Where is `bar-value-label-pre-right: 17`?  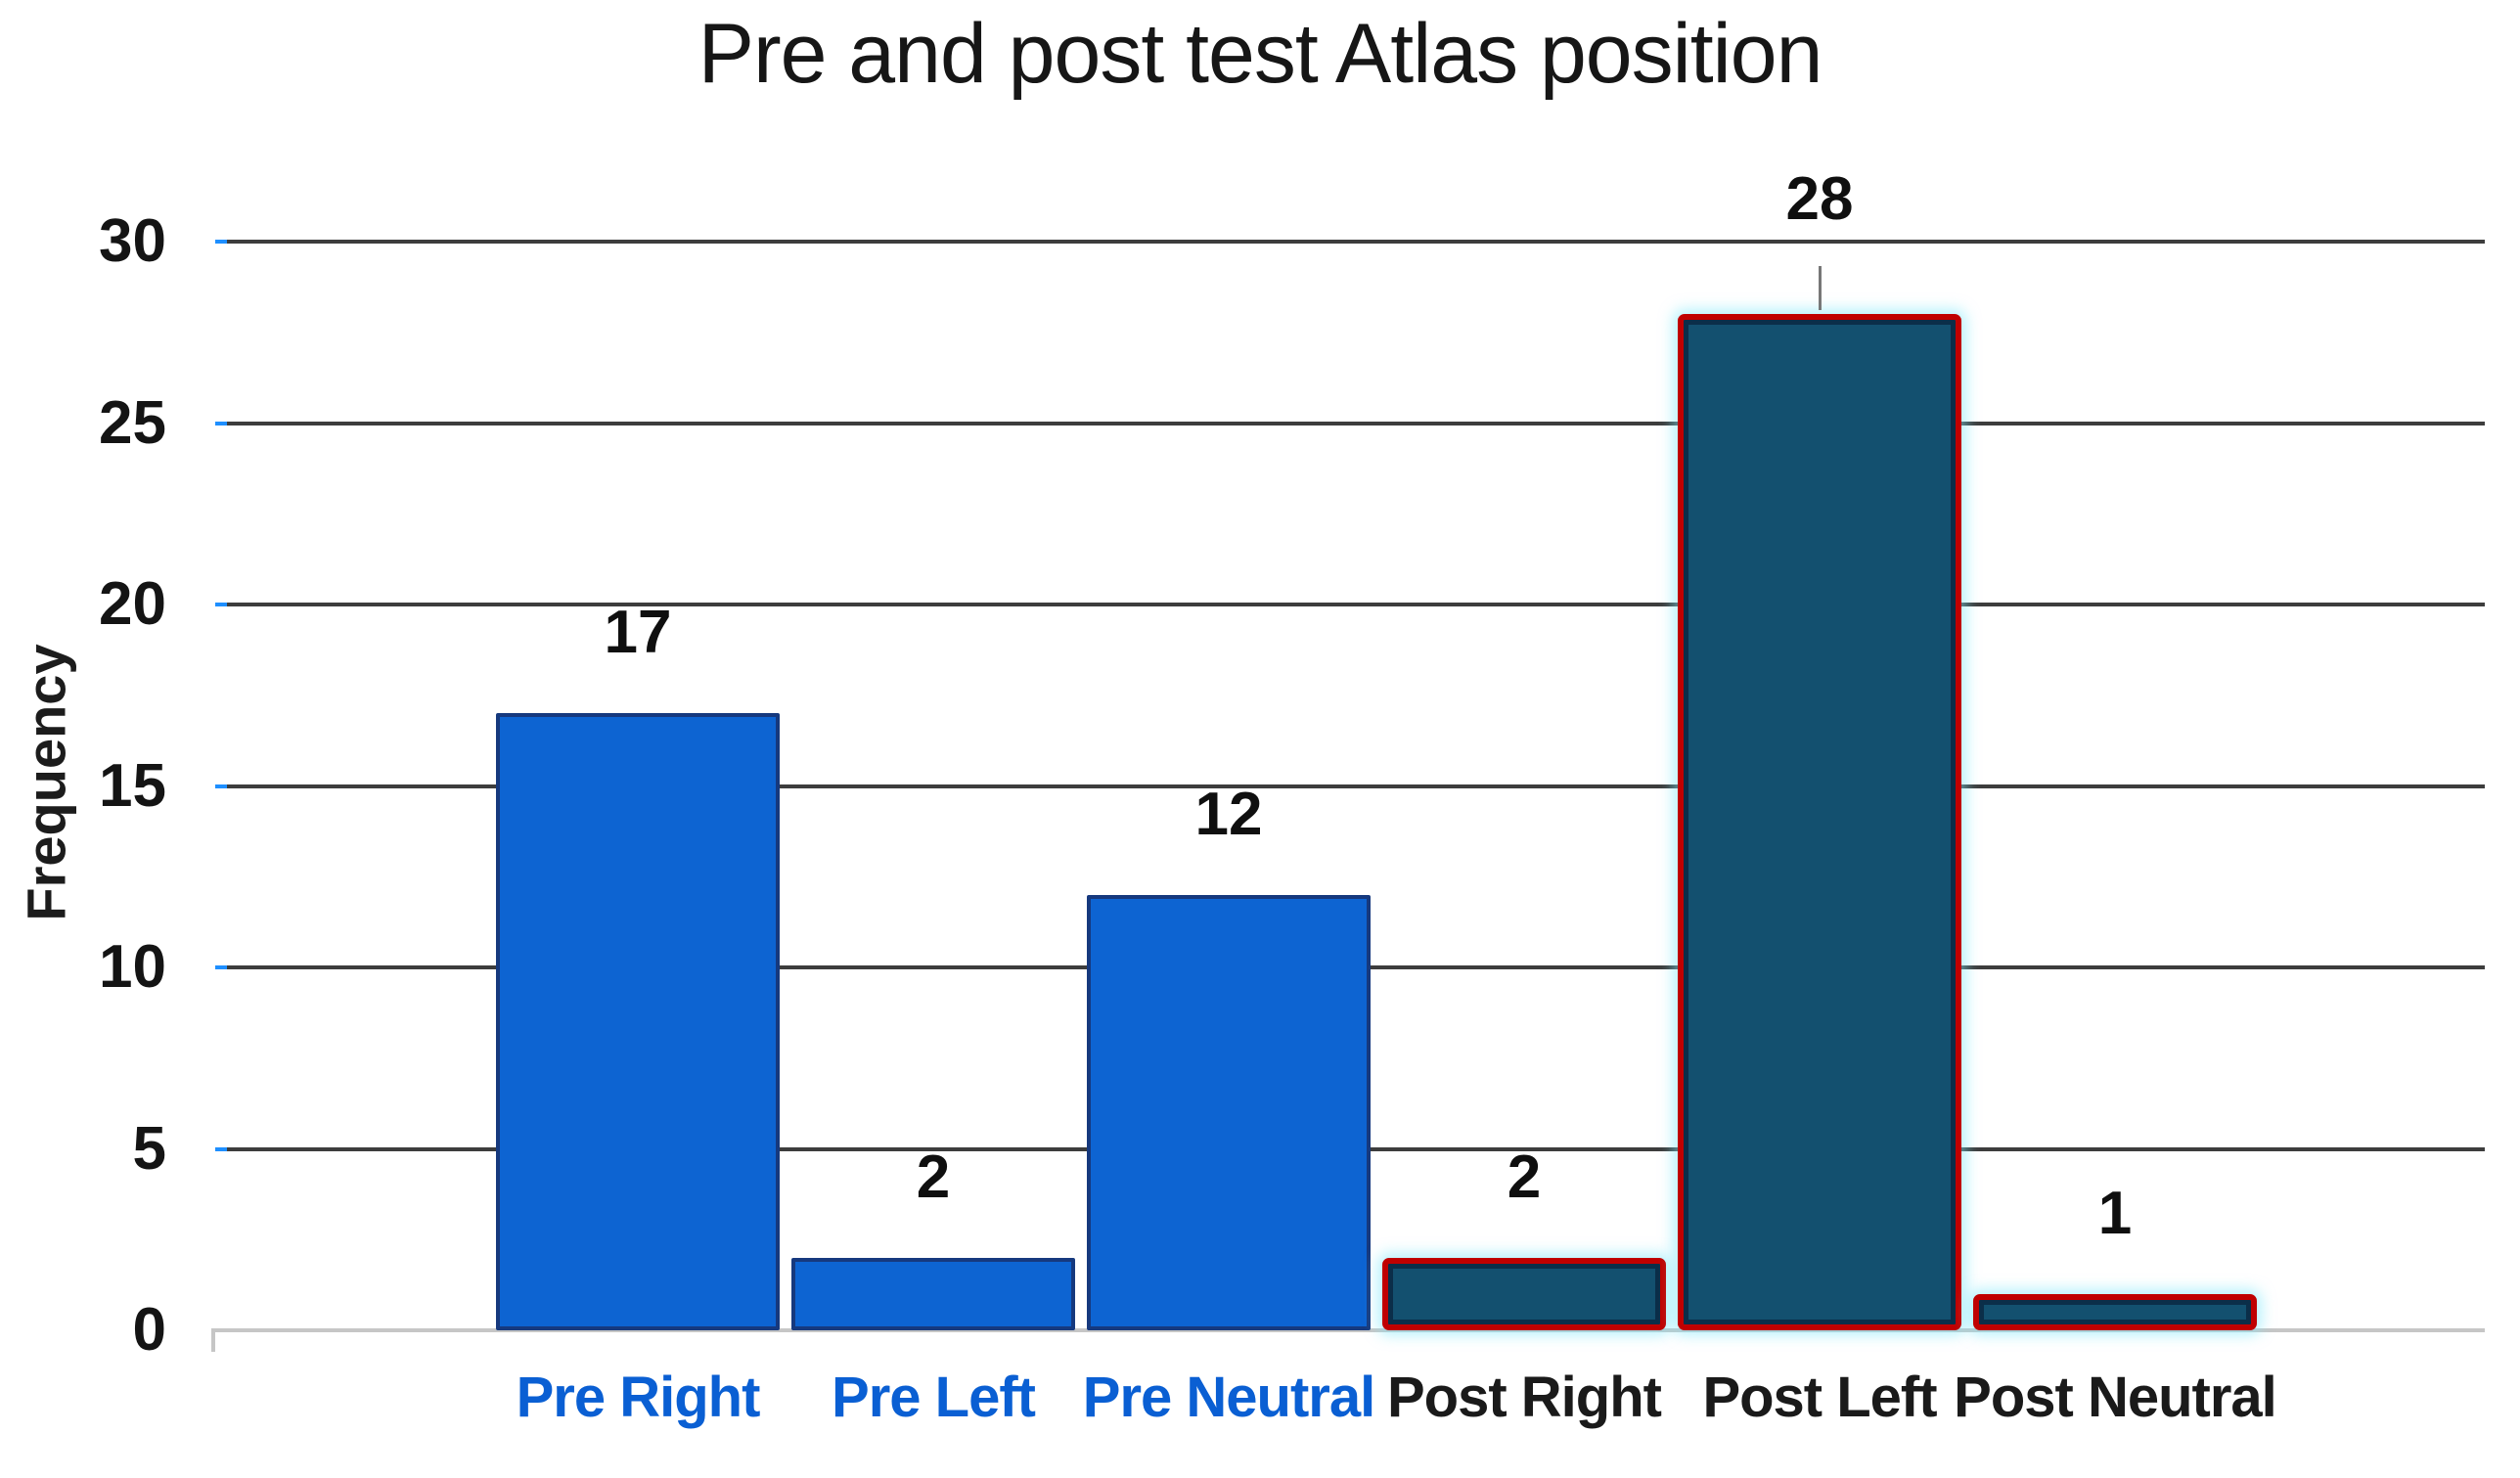
bar-value-label-pre-right: 17 is located at coordinates (638, 633).